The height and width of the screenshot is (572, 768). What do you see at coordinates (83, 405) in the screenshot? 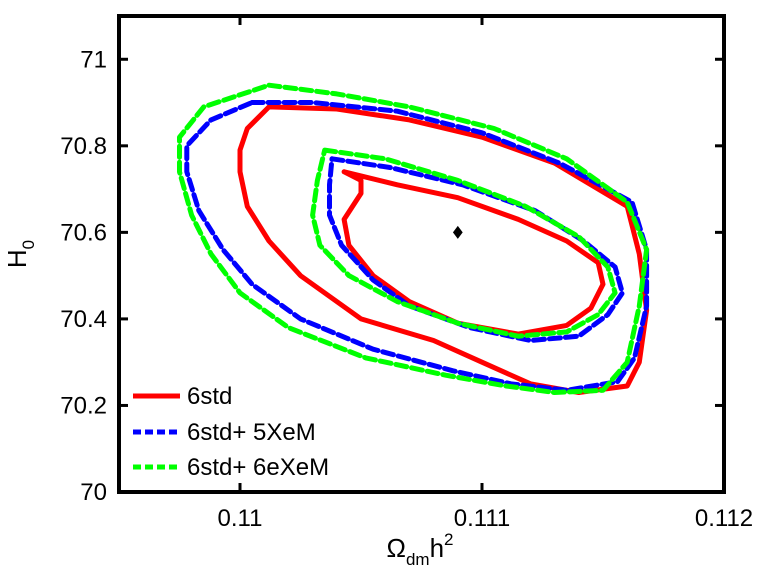
I see `y-tick-label: 70.2` at bounding box center [83, 405].